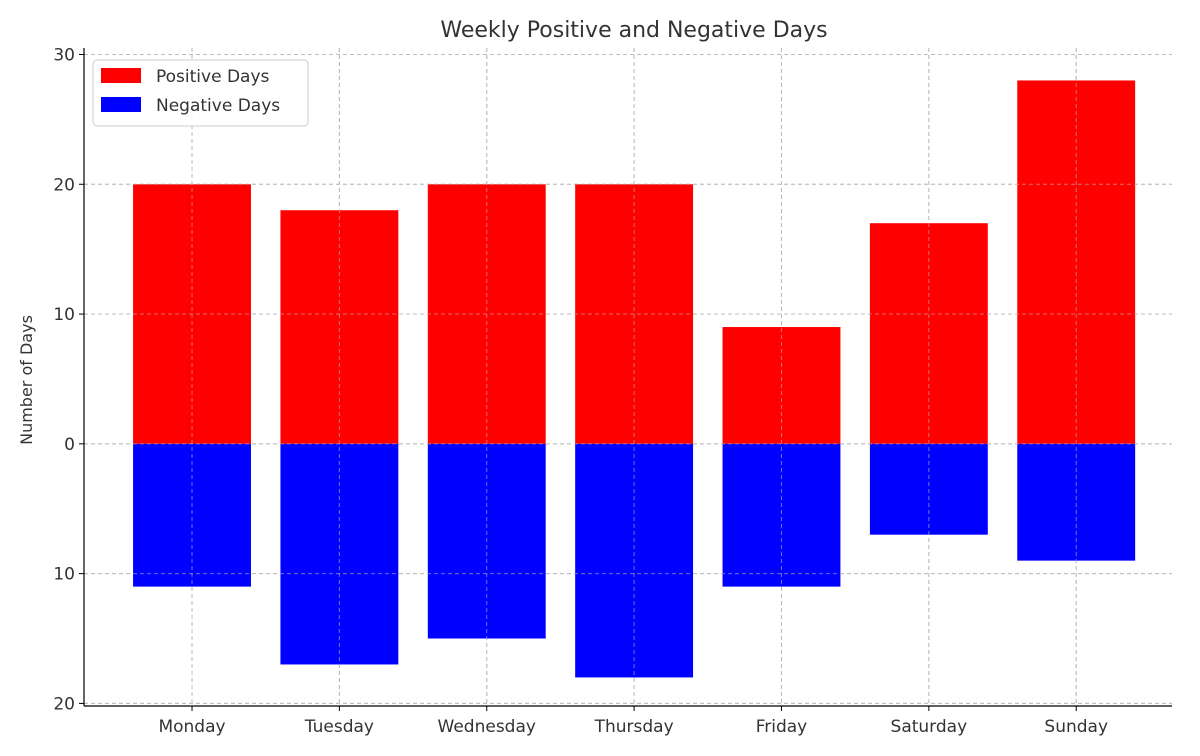 This screenshot has height=756, width=1200. I want to click on legend: Positive Days Negative Days, so click(200, 93).